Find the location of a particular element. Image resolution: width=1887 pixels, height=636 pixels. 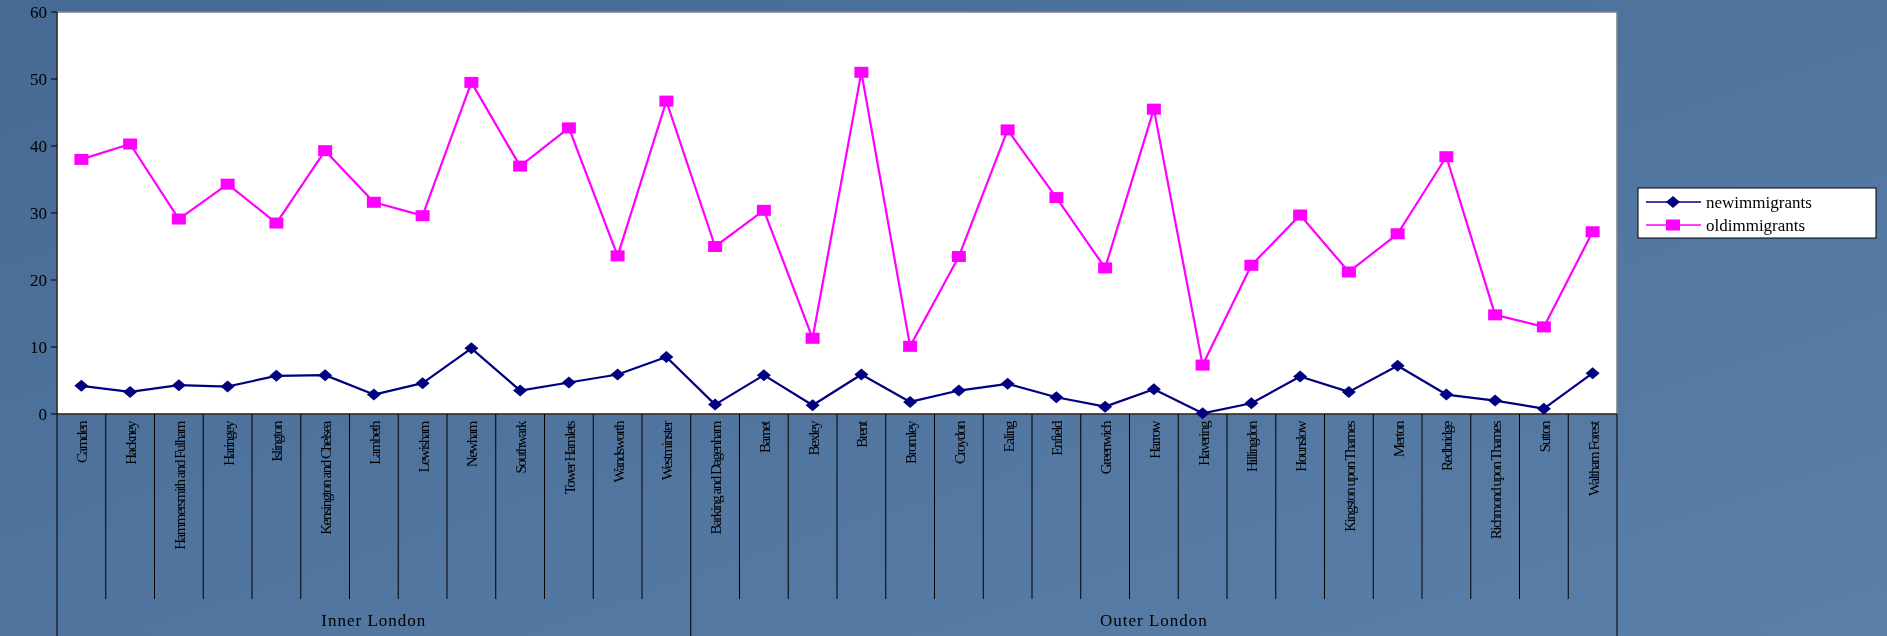

x-tick-label: Harrow is located at coordinates (1154, 439).